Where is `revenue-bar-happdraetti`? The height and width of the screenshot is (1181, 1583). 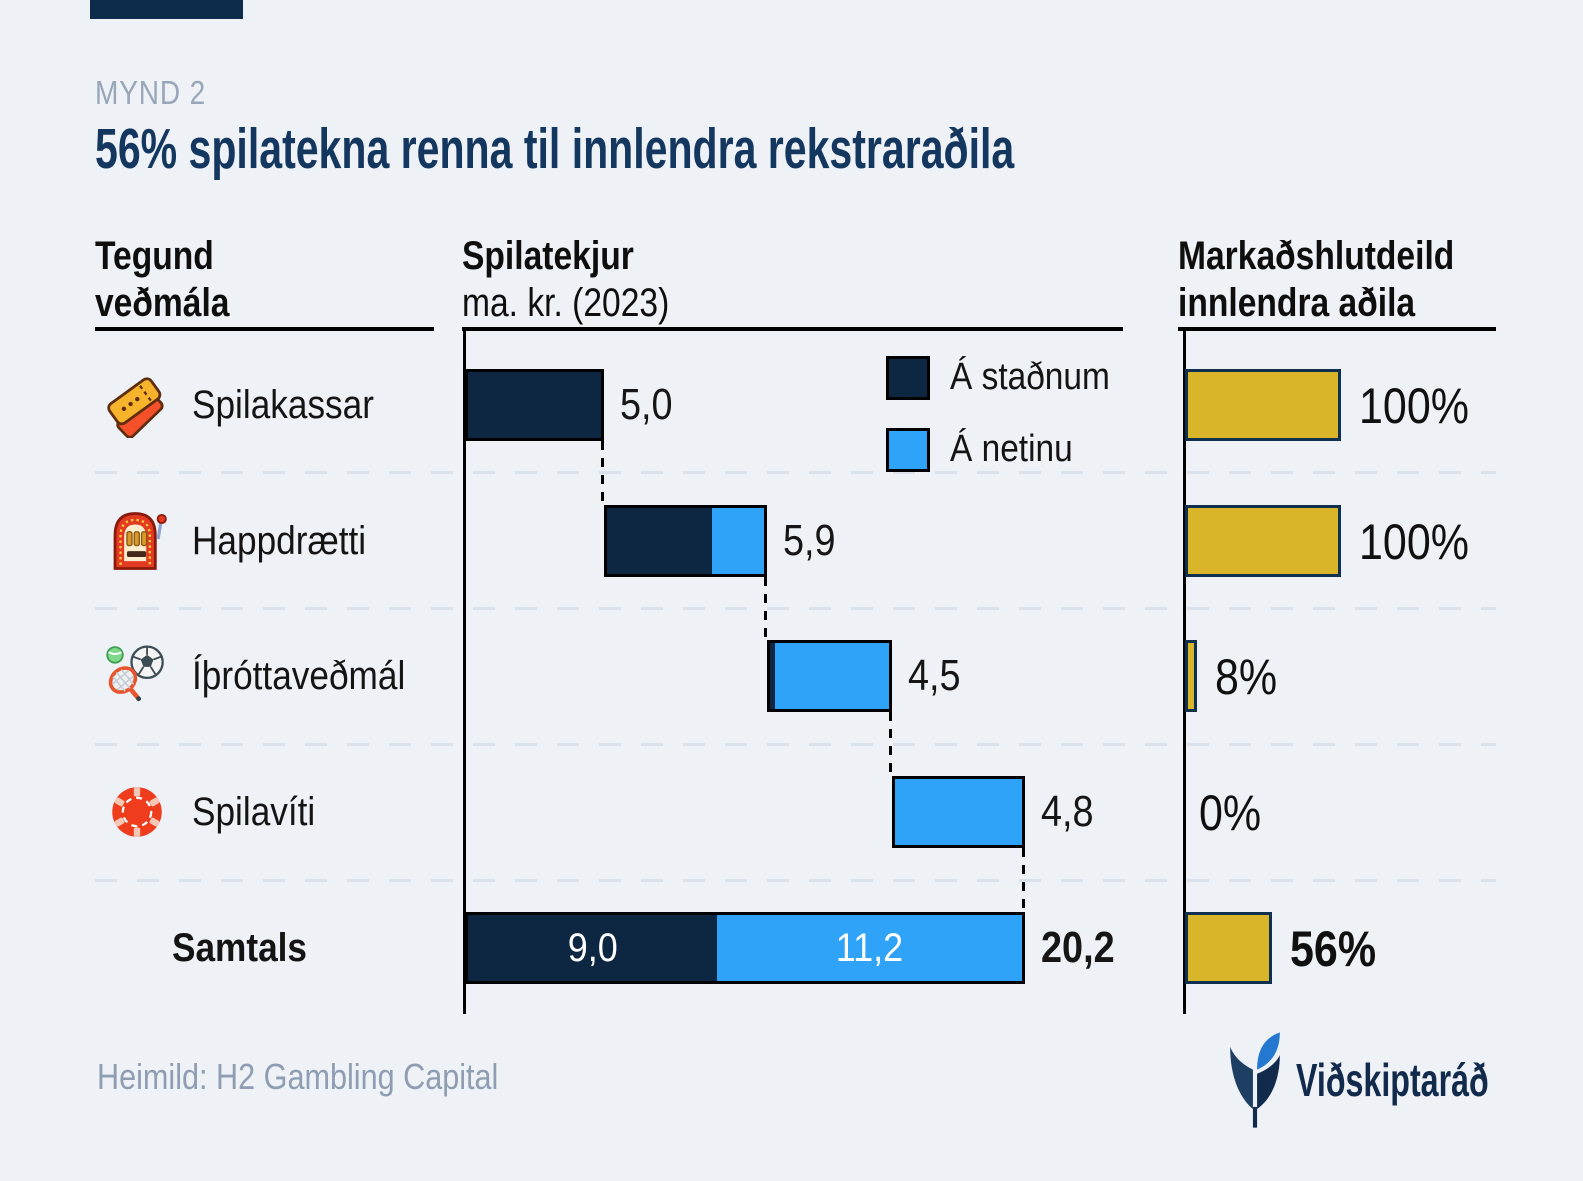 revenue-bar-happdraetti is located at coordinates (685, 541).